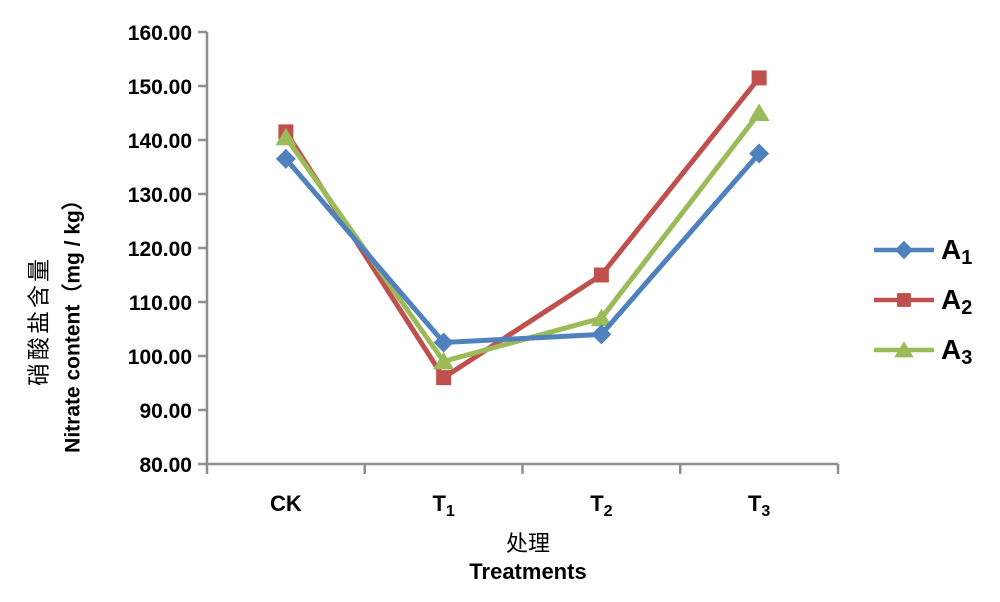  I want to click on legend-item-a1: A1, so click(922, 251).